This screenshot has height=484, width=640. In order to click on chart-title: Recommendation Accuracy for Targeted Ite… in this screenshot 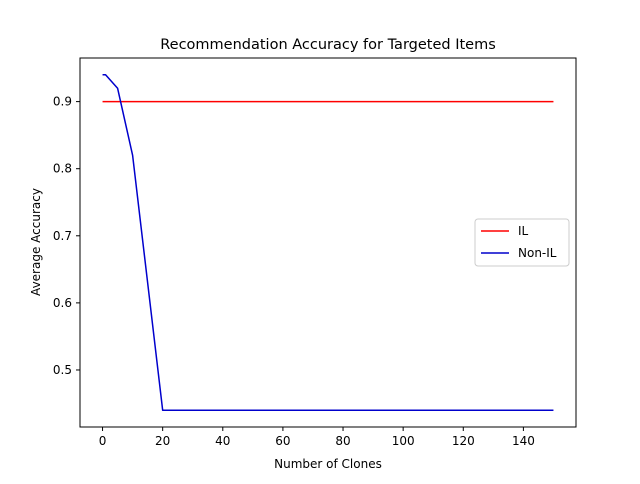, I will do `click(328, 45)`.